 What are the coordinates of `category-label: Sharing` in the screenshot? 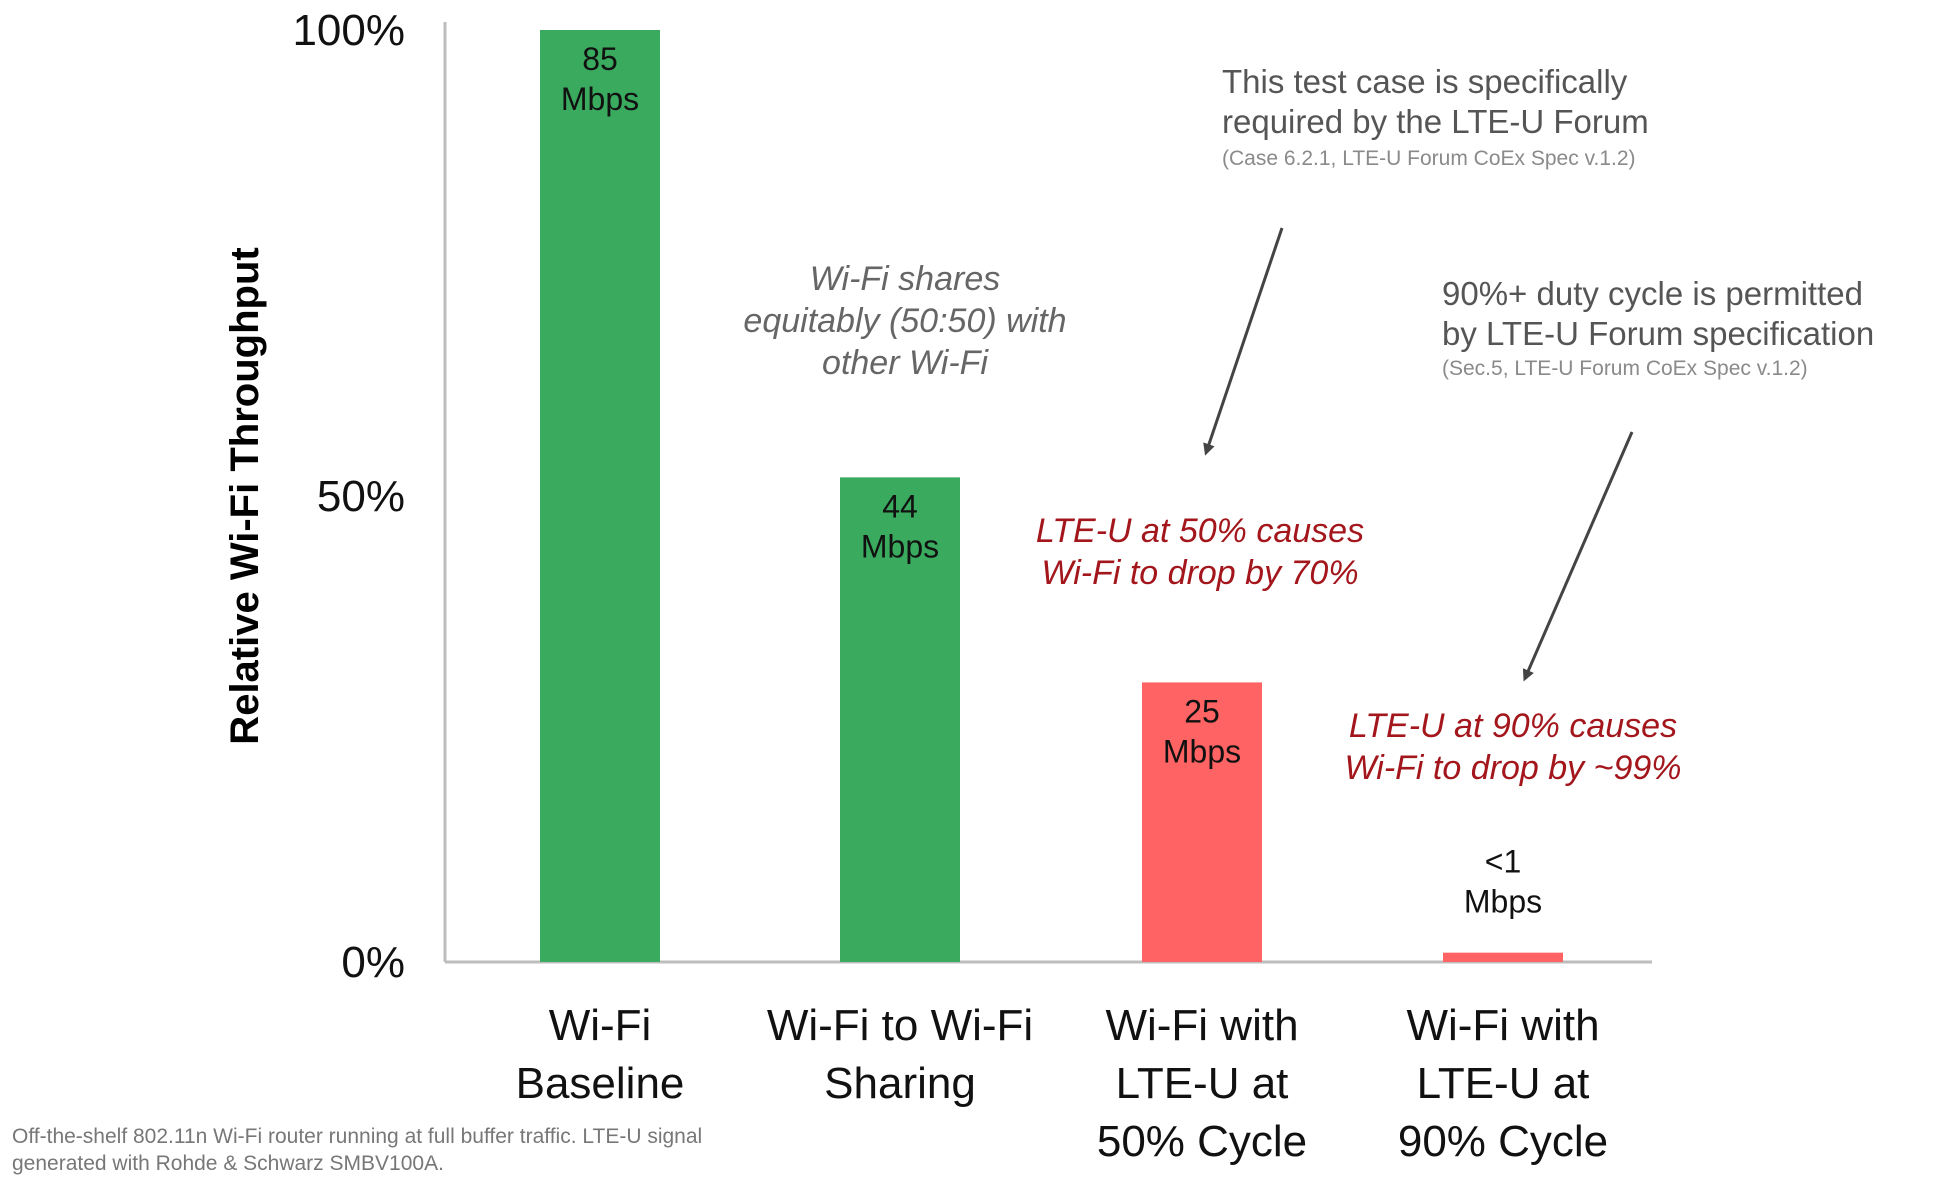 It's located at (900, 1083).